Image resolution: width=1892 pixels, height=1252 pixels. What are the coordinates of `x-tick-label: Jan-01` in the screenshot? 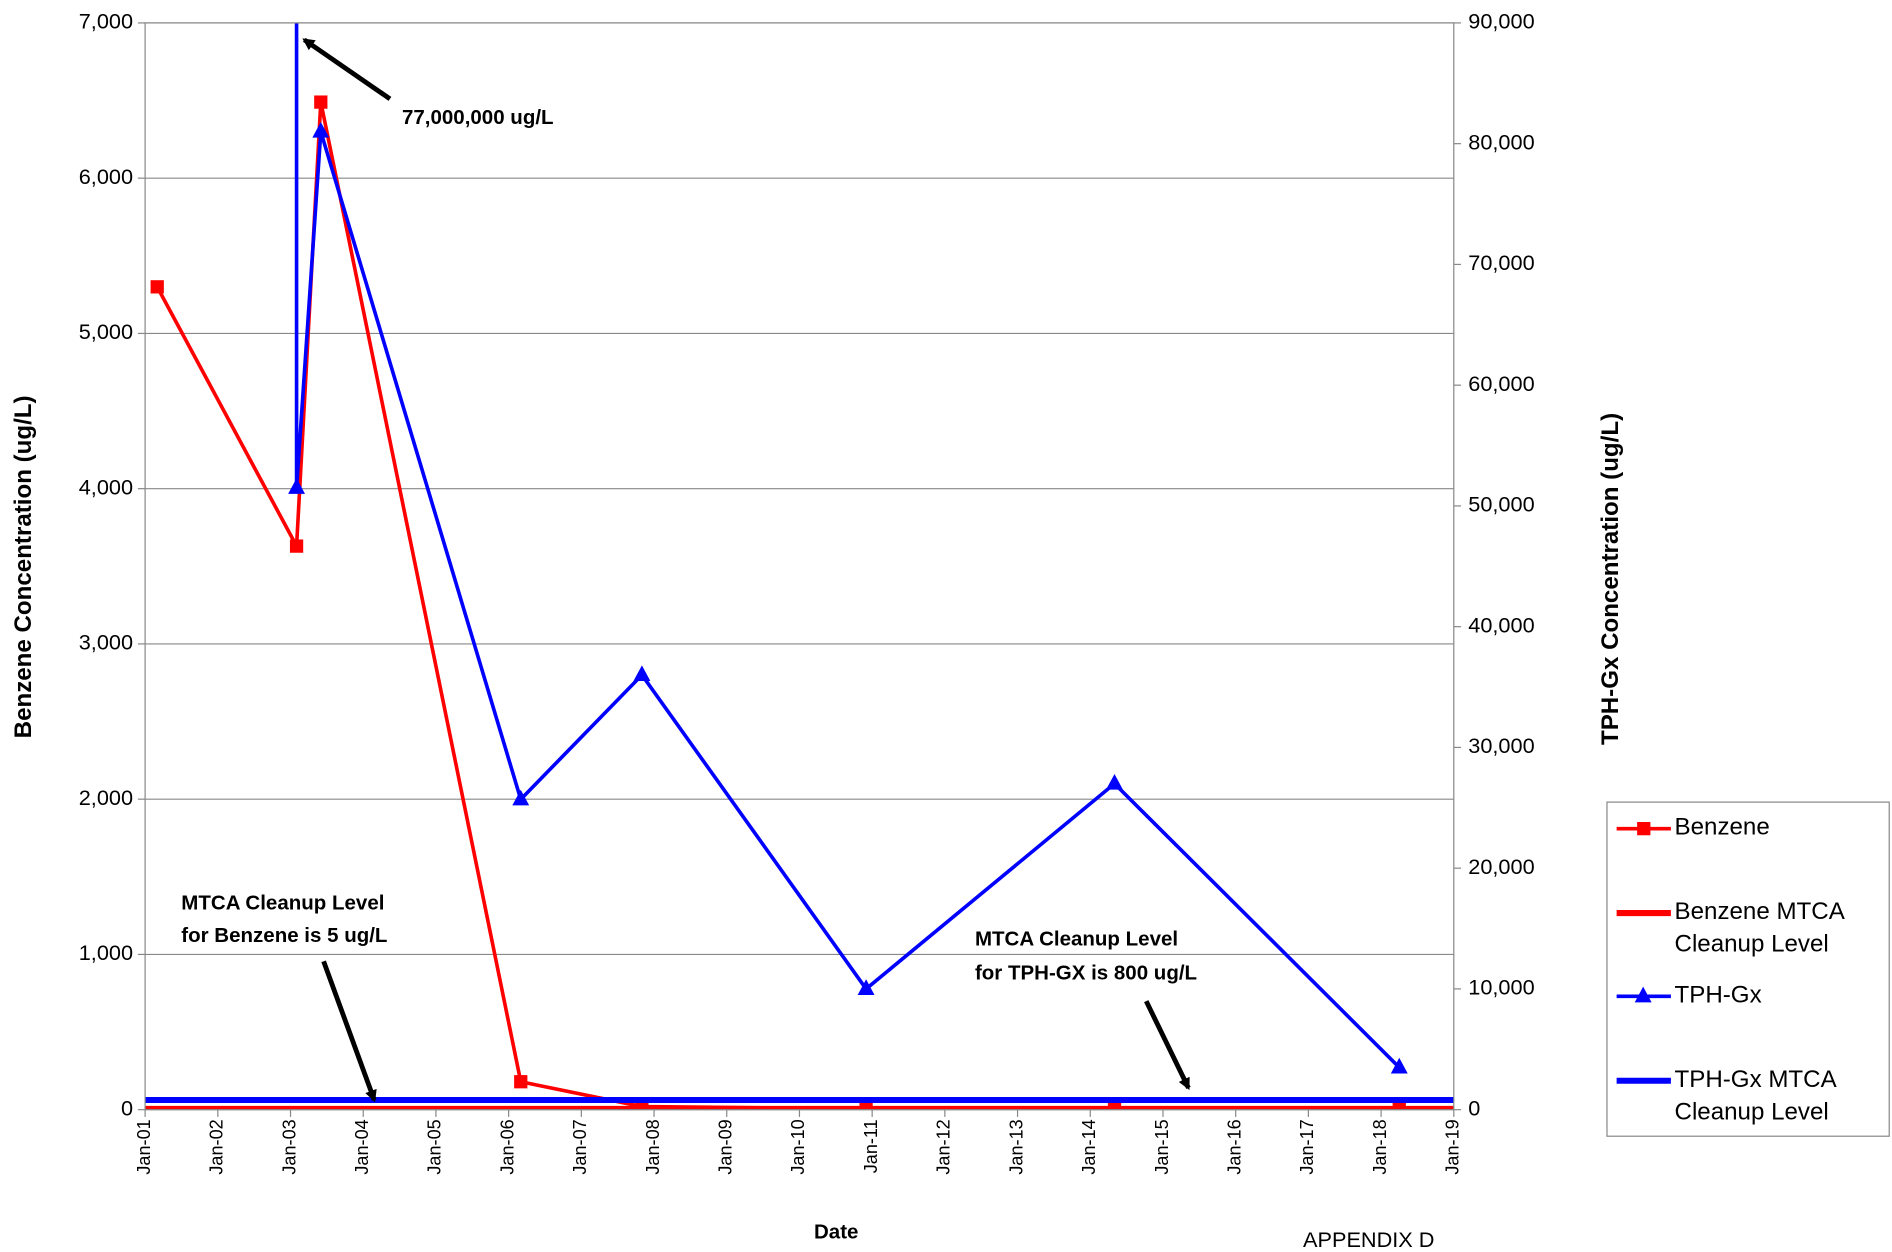 It's located at (144, 1146).